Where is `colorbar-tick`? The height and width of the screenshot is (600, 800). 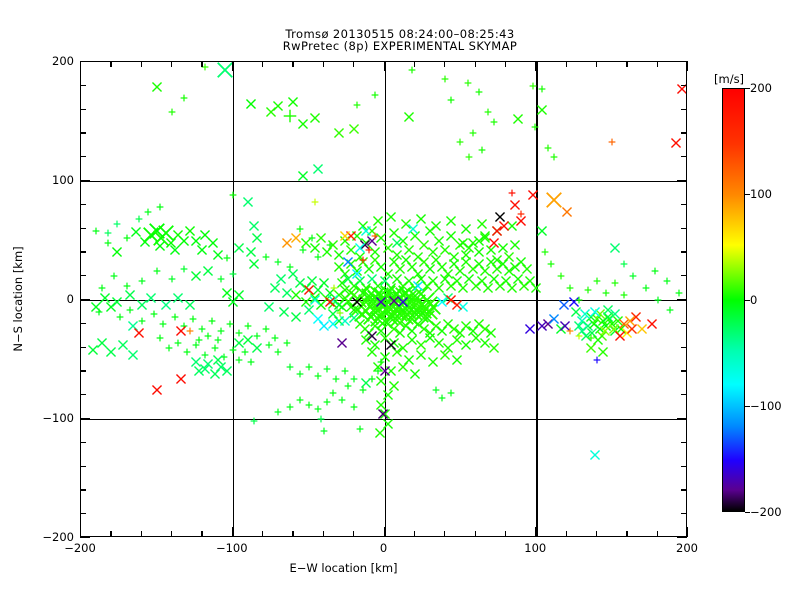 colorbar-tick is located at coordinates (747, 195).